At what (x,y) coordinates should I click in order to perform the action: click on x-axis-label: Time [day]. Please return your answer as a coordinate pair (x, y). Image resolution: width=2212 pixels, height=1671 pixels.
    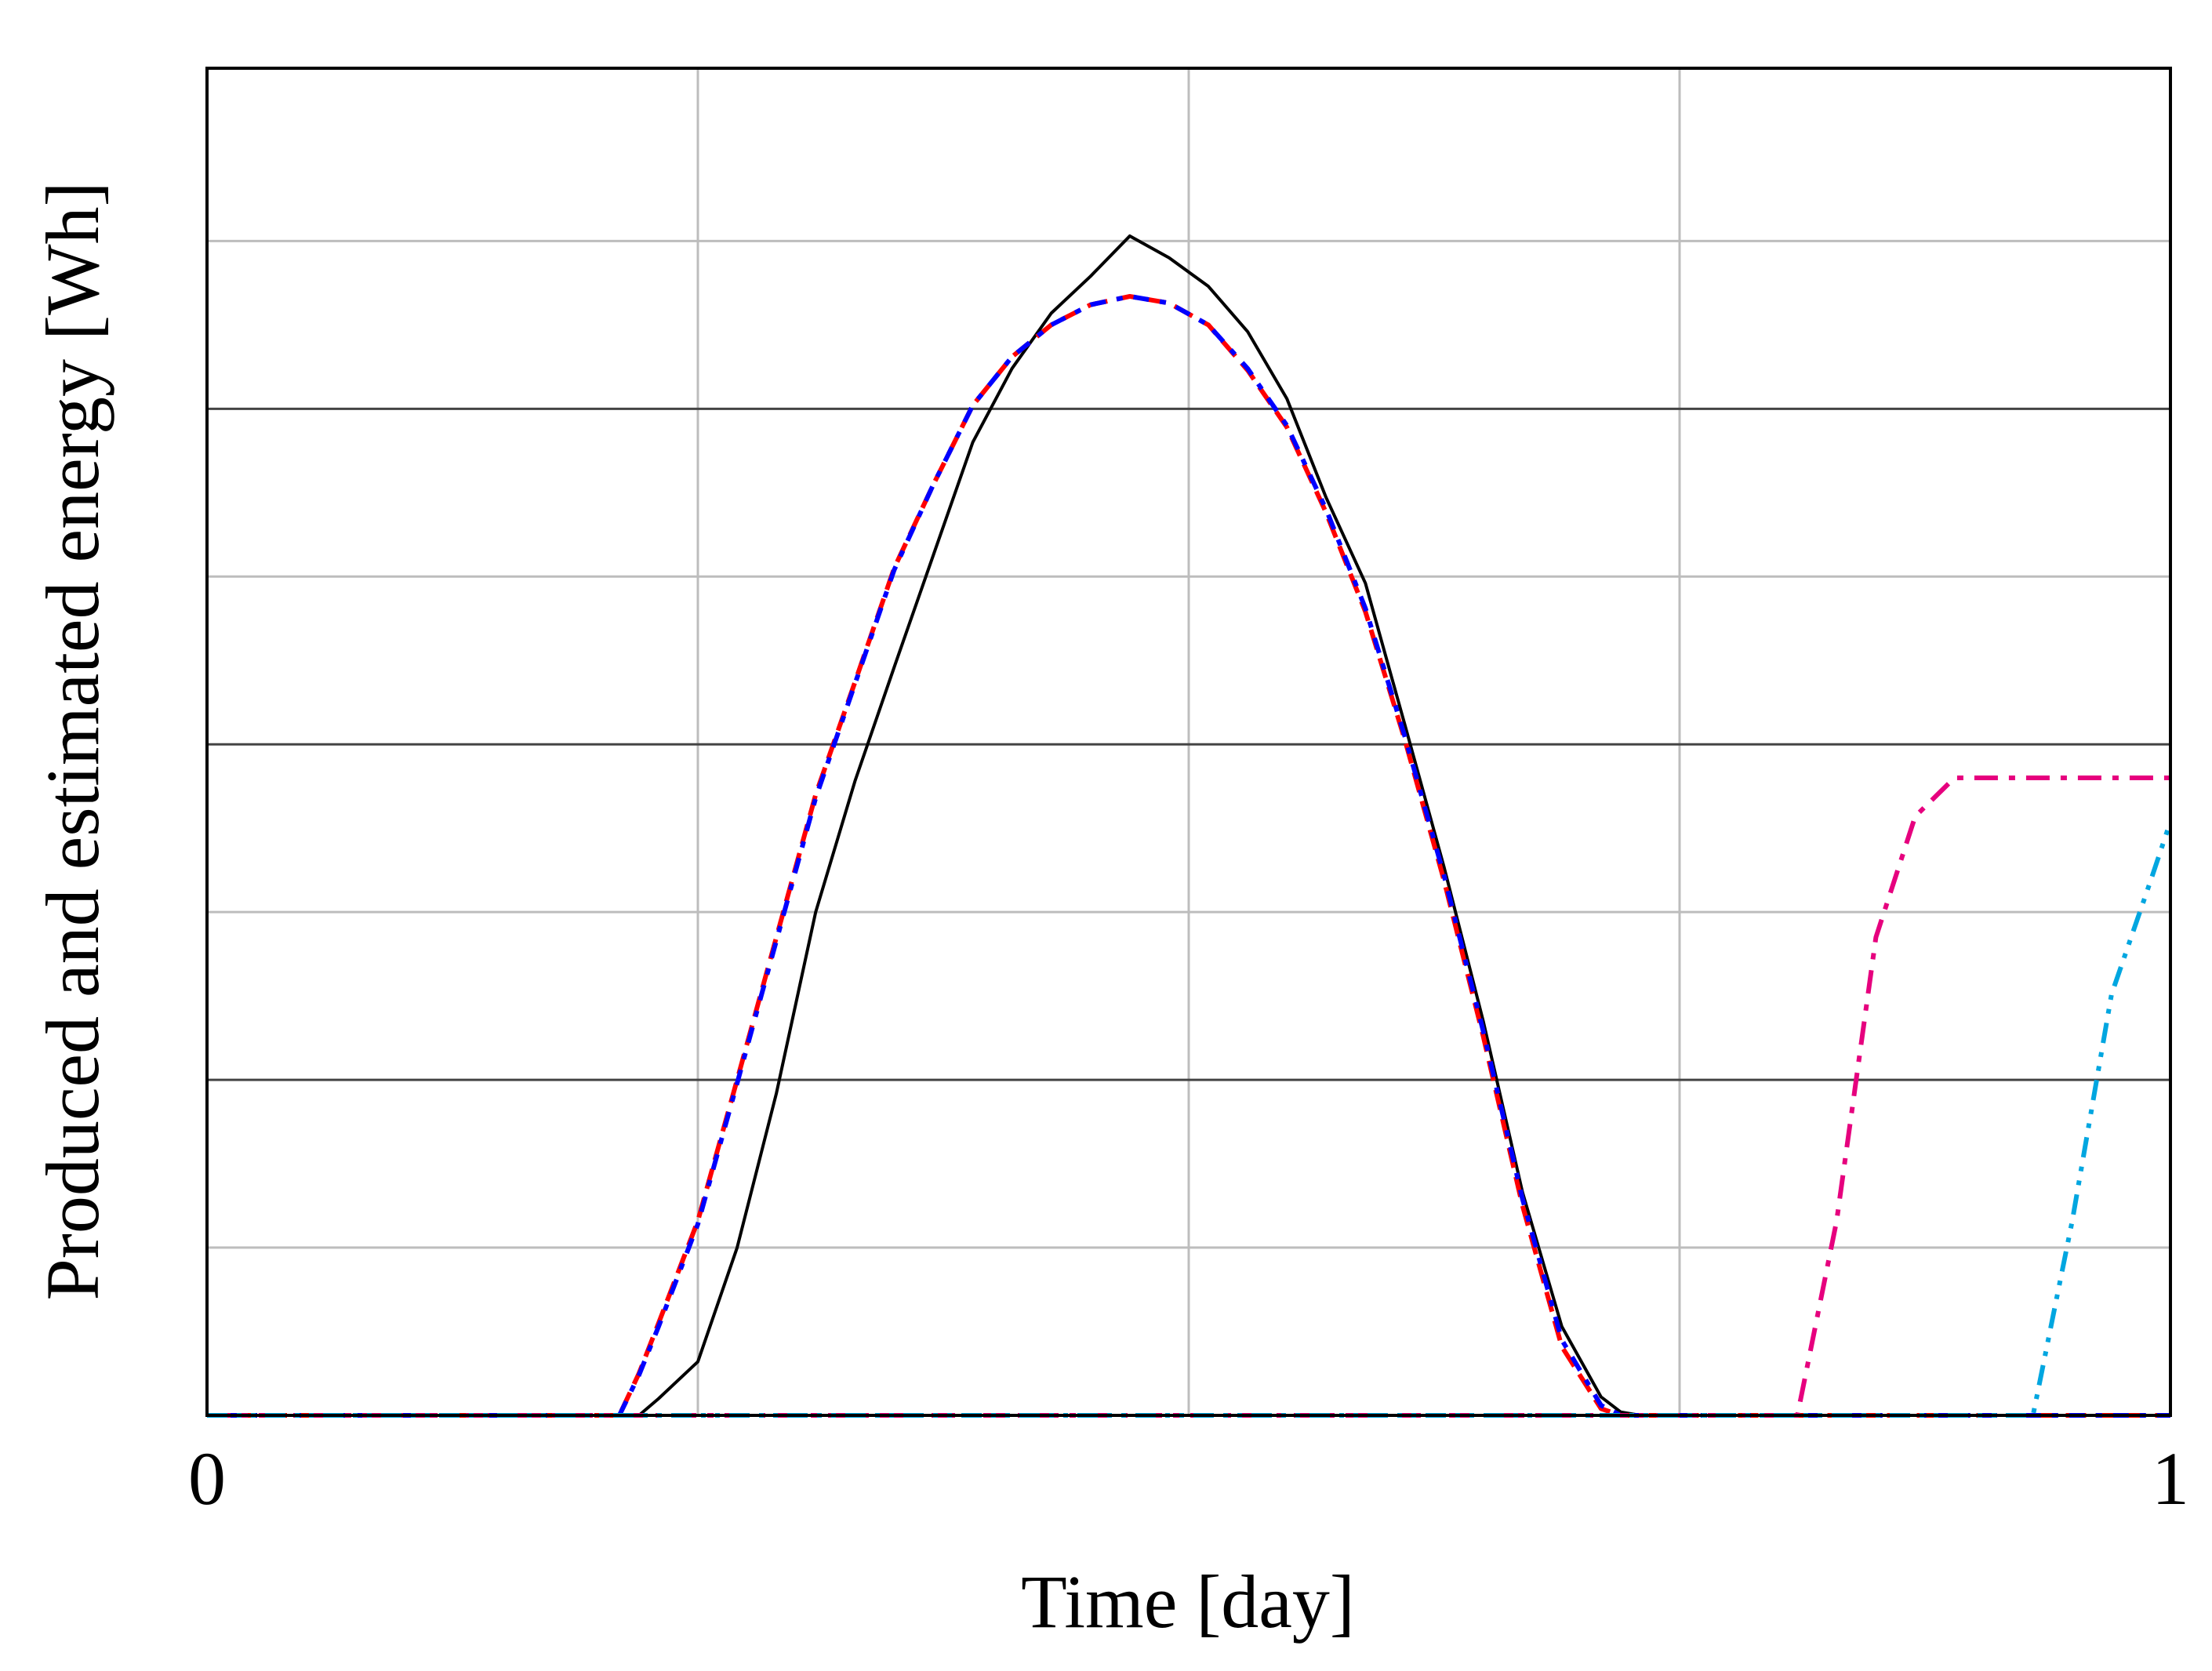
    Looking at the image, I should click on (1188, 1602).